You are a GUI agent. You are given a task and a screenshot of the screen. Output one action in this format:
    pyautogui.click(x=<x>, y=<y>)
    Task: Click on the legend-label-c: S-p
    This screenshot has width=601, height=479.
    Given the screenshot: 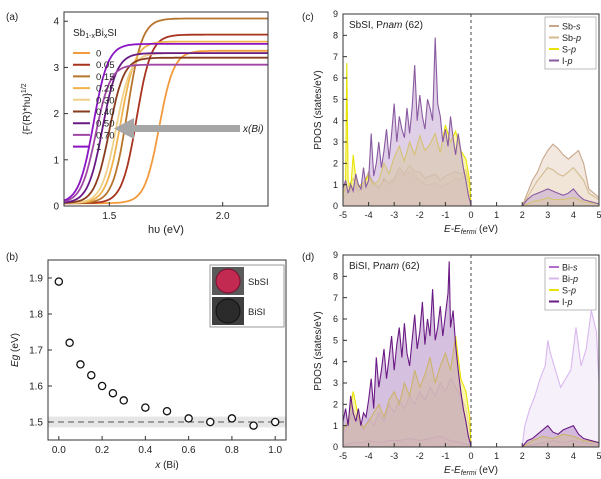 What is the action you would take?
    pyautogui.click(x=569, y=49)
    